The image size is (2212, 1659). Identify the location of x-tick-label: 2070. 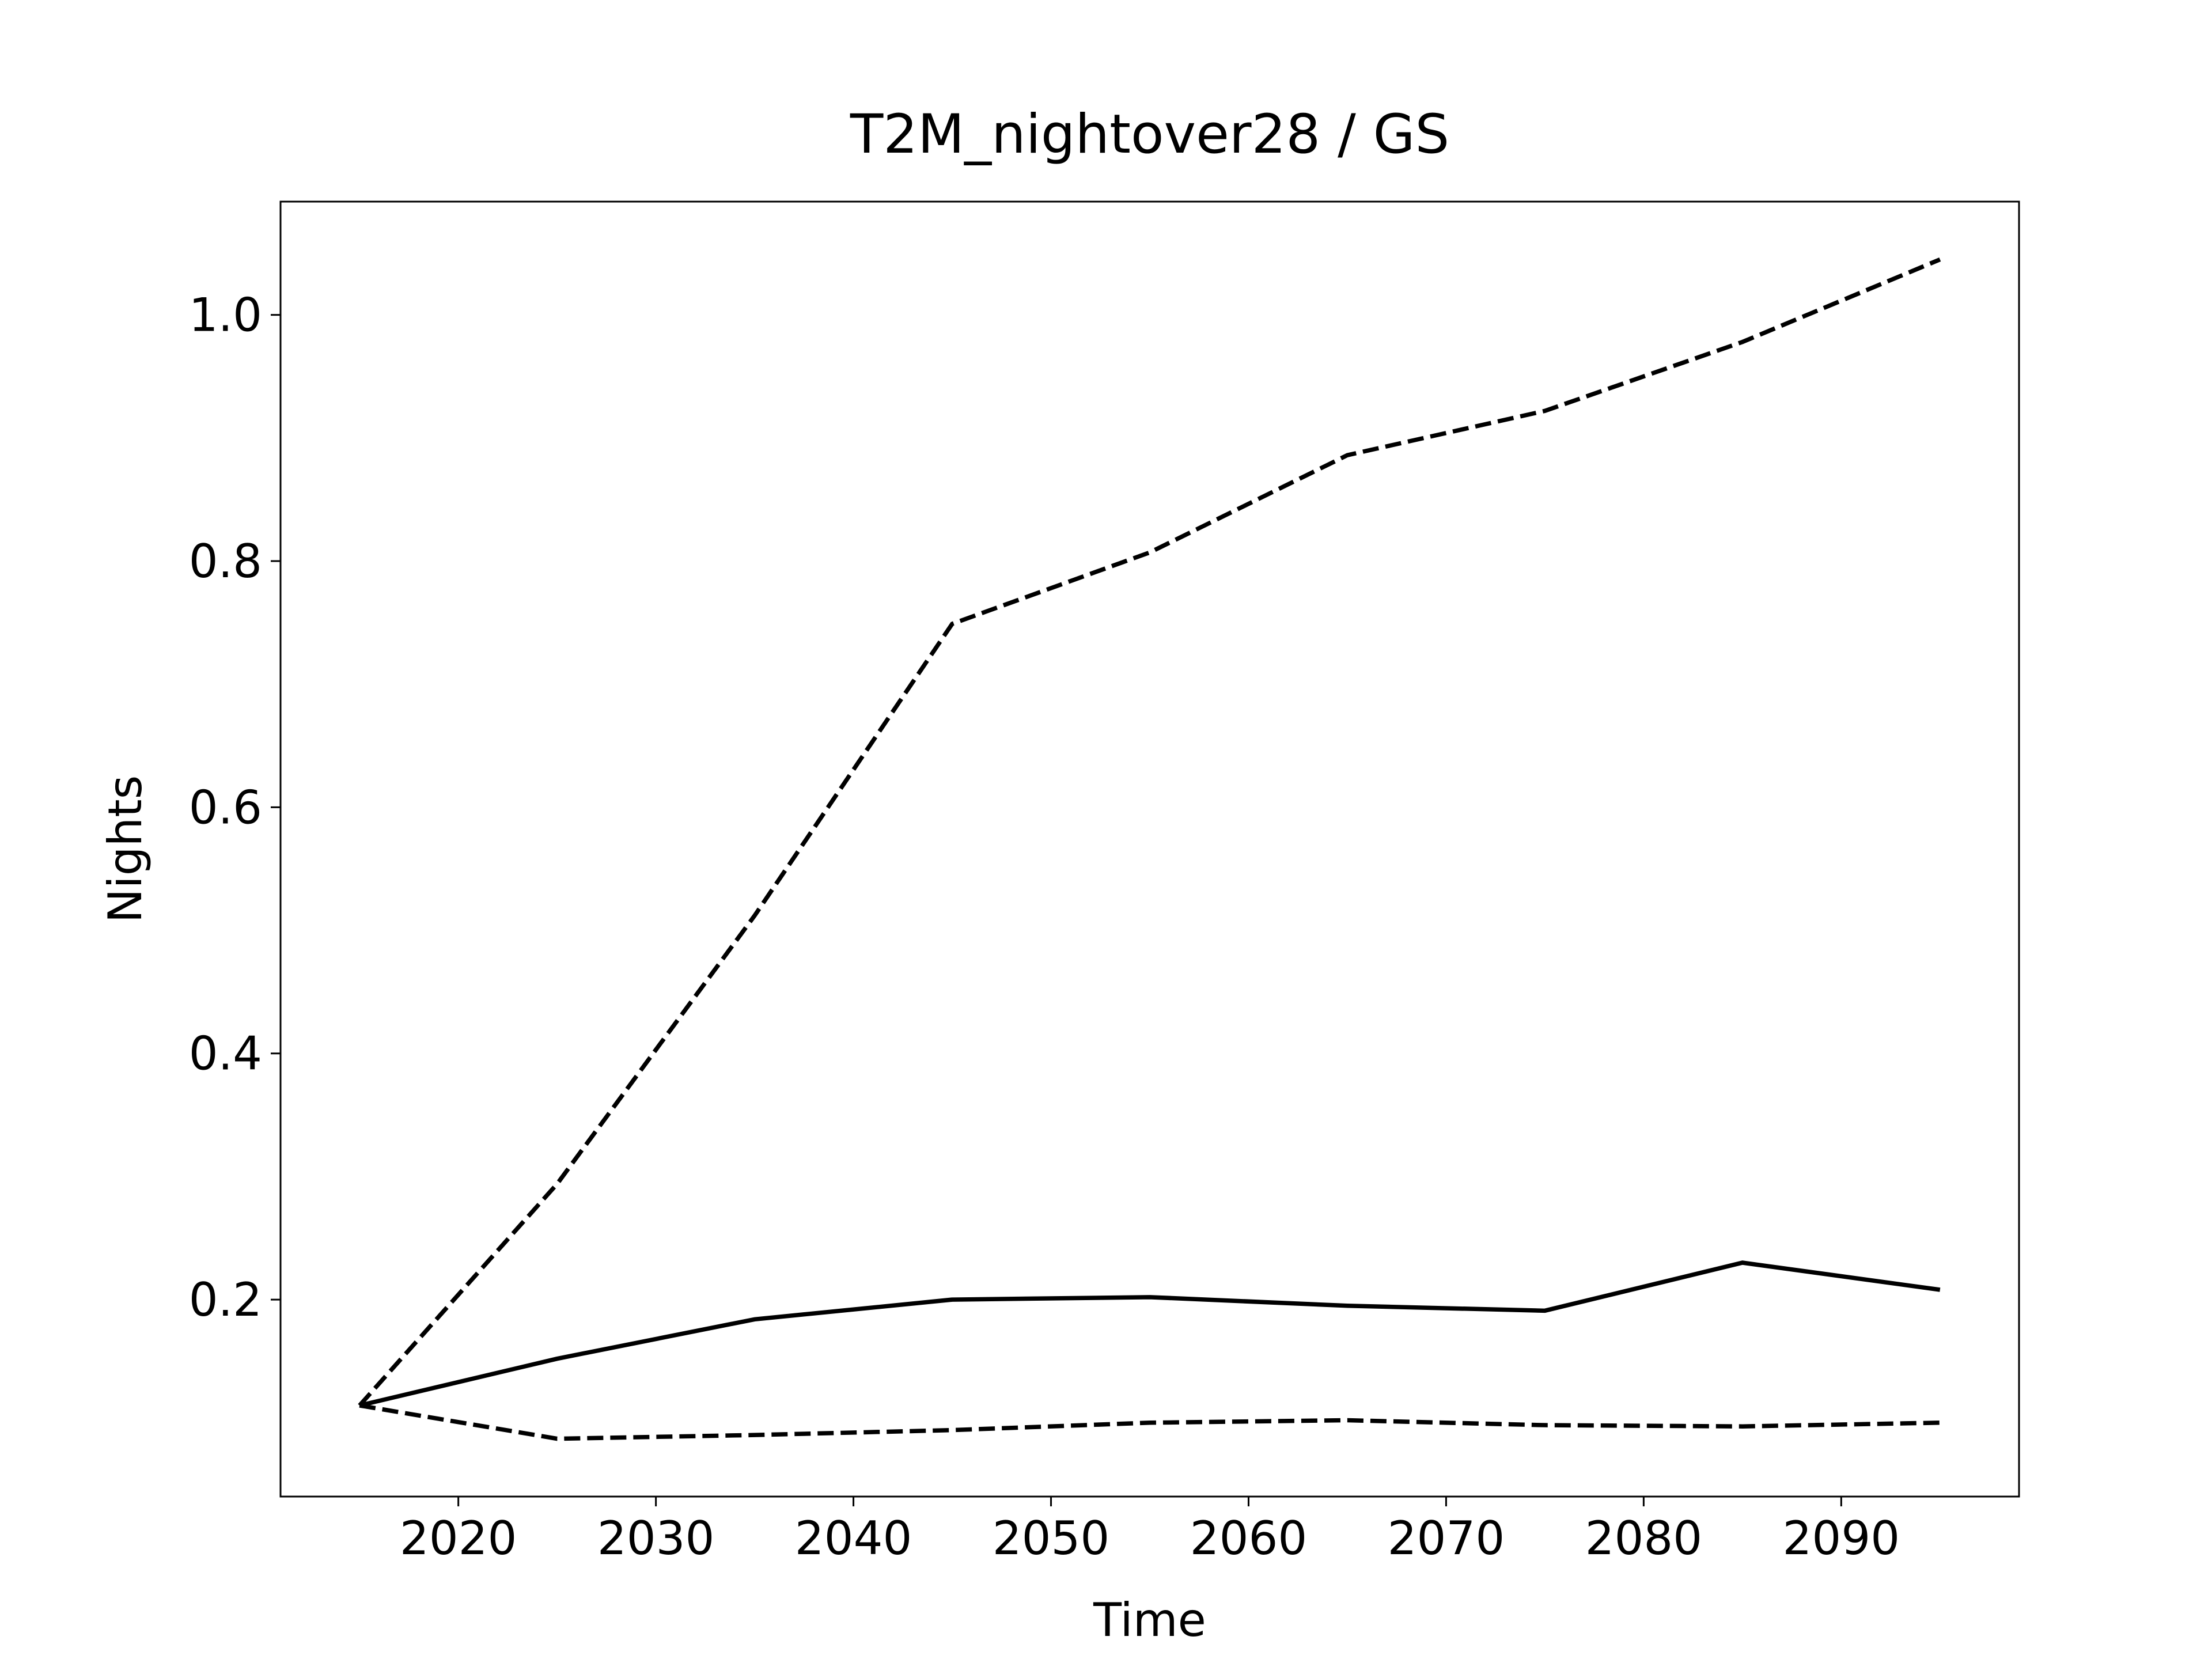
(1446, 1538).